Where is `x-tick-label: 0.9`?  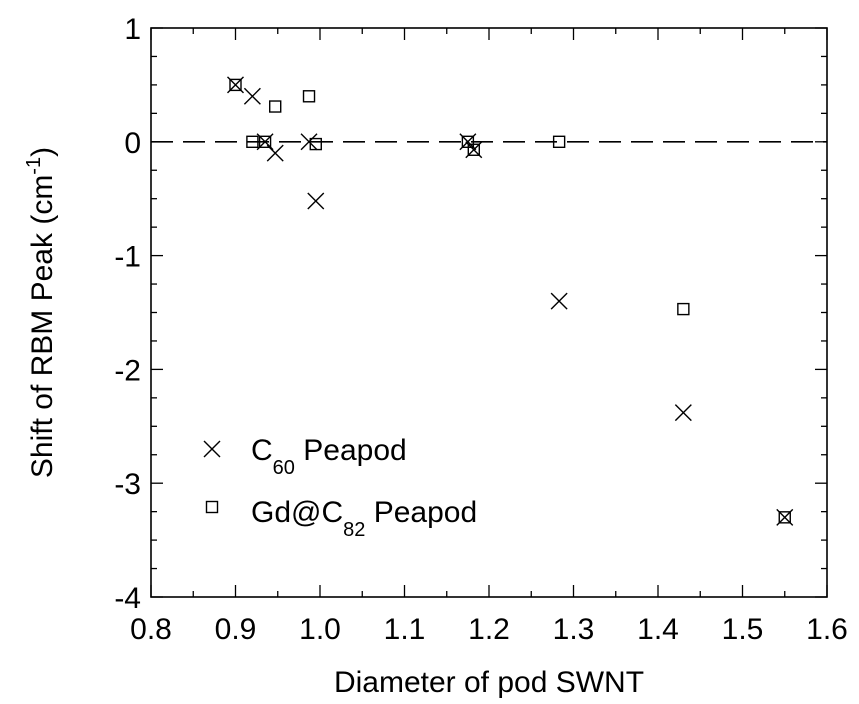 x-tick-label: 0.9 is located at coordinates (236, 629).